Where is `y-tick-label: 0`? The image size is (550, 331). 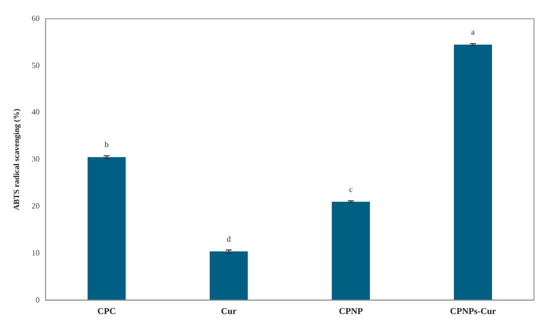 y-tick-label: 0 is located at coordinates (38, 299).